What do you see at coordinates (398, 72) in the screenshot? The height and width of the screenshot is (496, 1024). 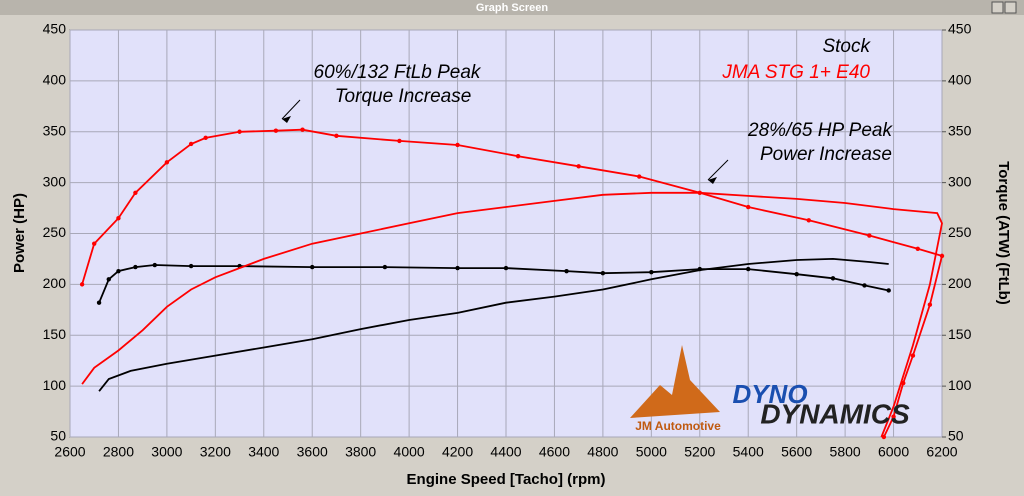 I see `annotation-text: 60%/132 FtLb Peak` at bounding box center [398, 72].